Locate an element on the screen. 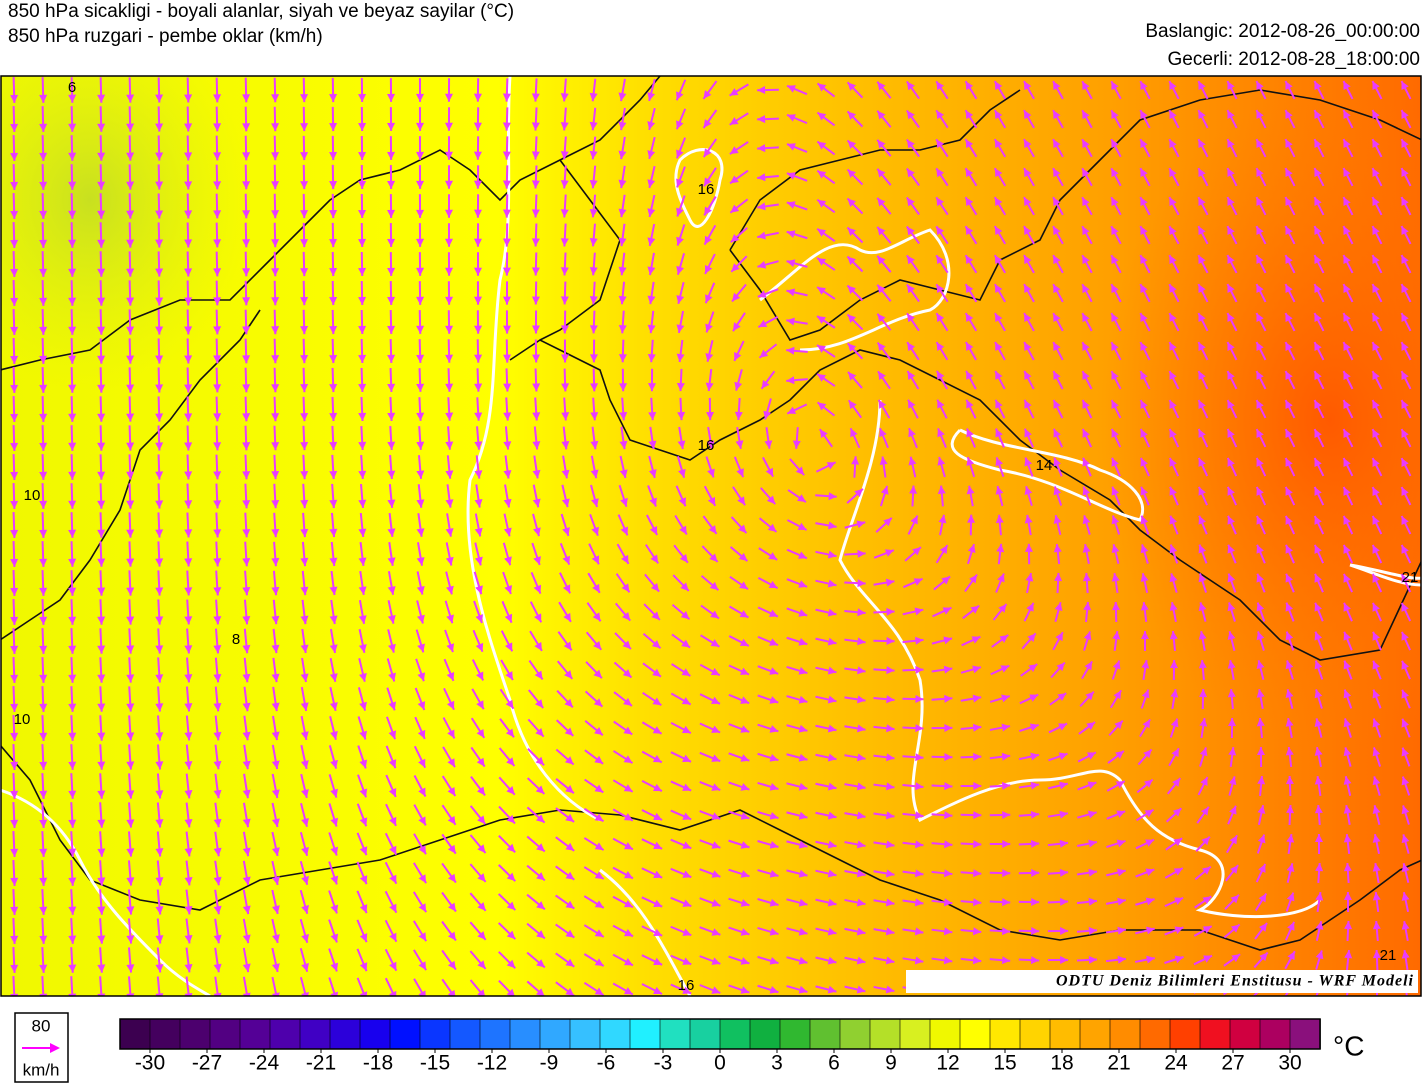 This screenshot has width=1422, height=1086. title-line-2: 850 hPa ruzgari - pembe oklar (km/h) is located at coordinates (165, 36).